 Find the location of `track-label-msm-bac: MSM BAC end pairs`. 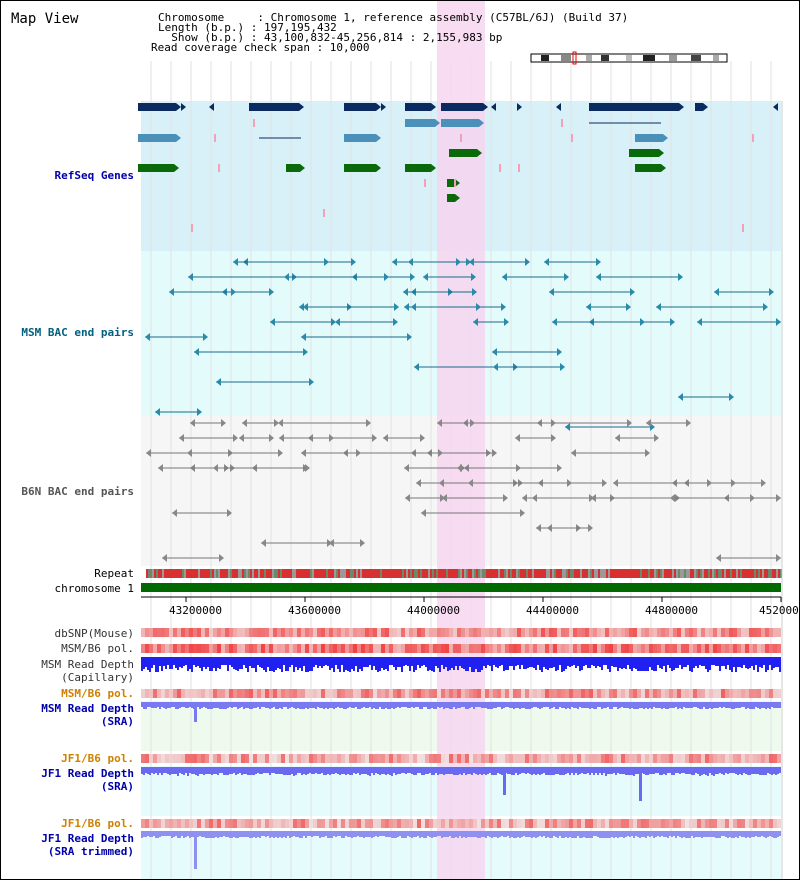

track-label-msm-bac: MSM BAC end pairs is located at coordinates (77, 332).